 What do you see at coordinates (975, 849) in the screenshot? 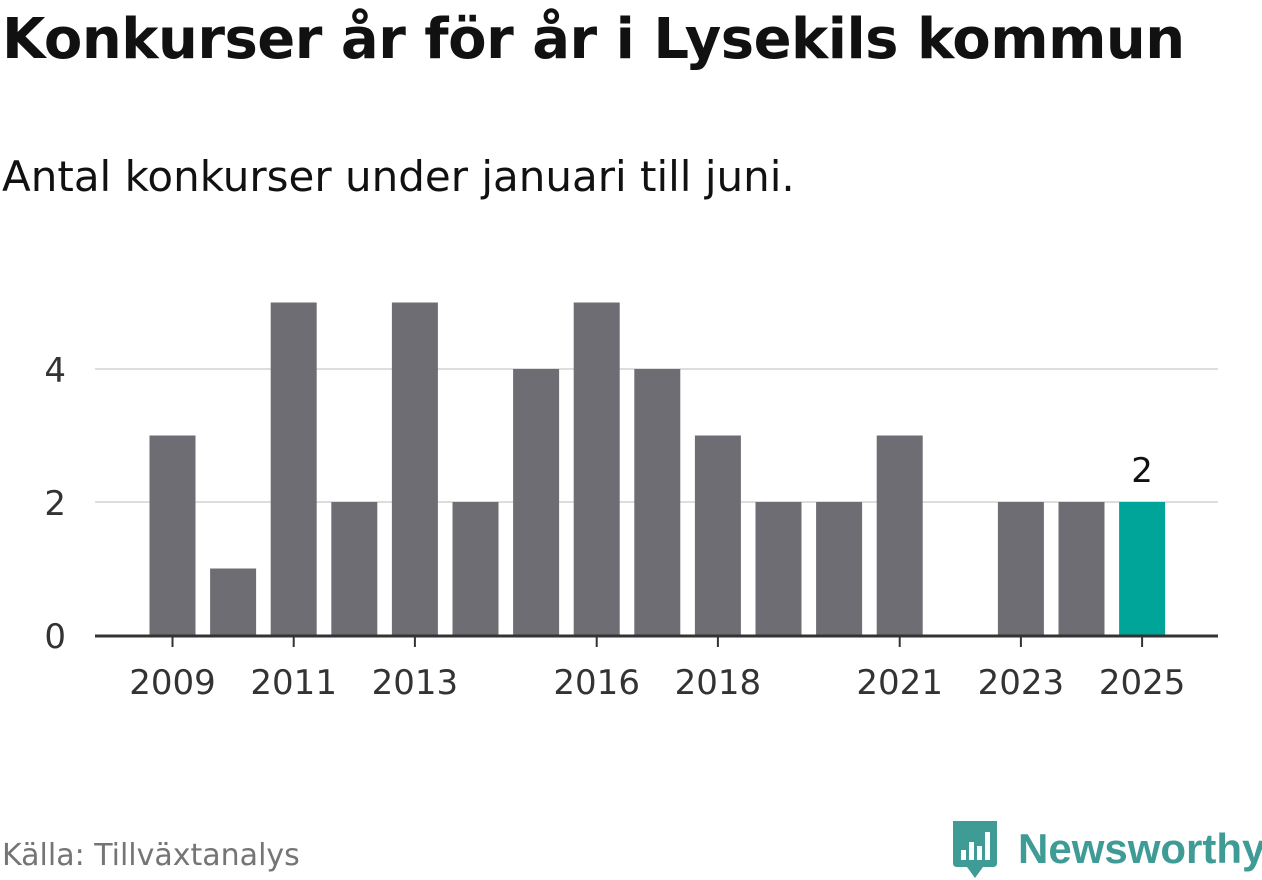
I see `newsworthy-logo-icon` at bounding box center [975, 849].